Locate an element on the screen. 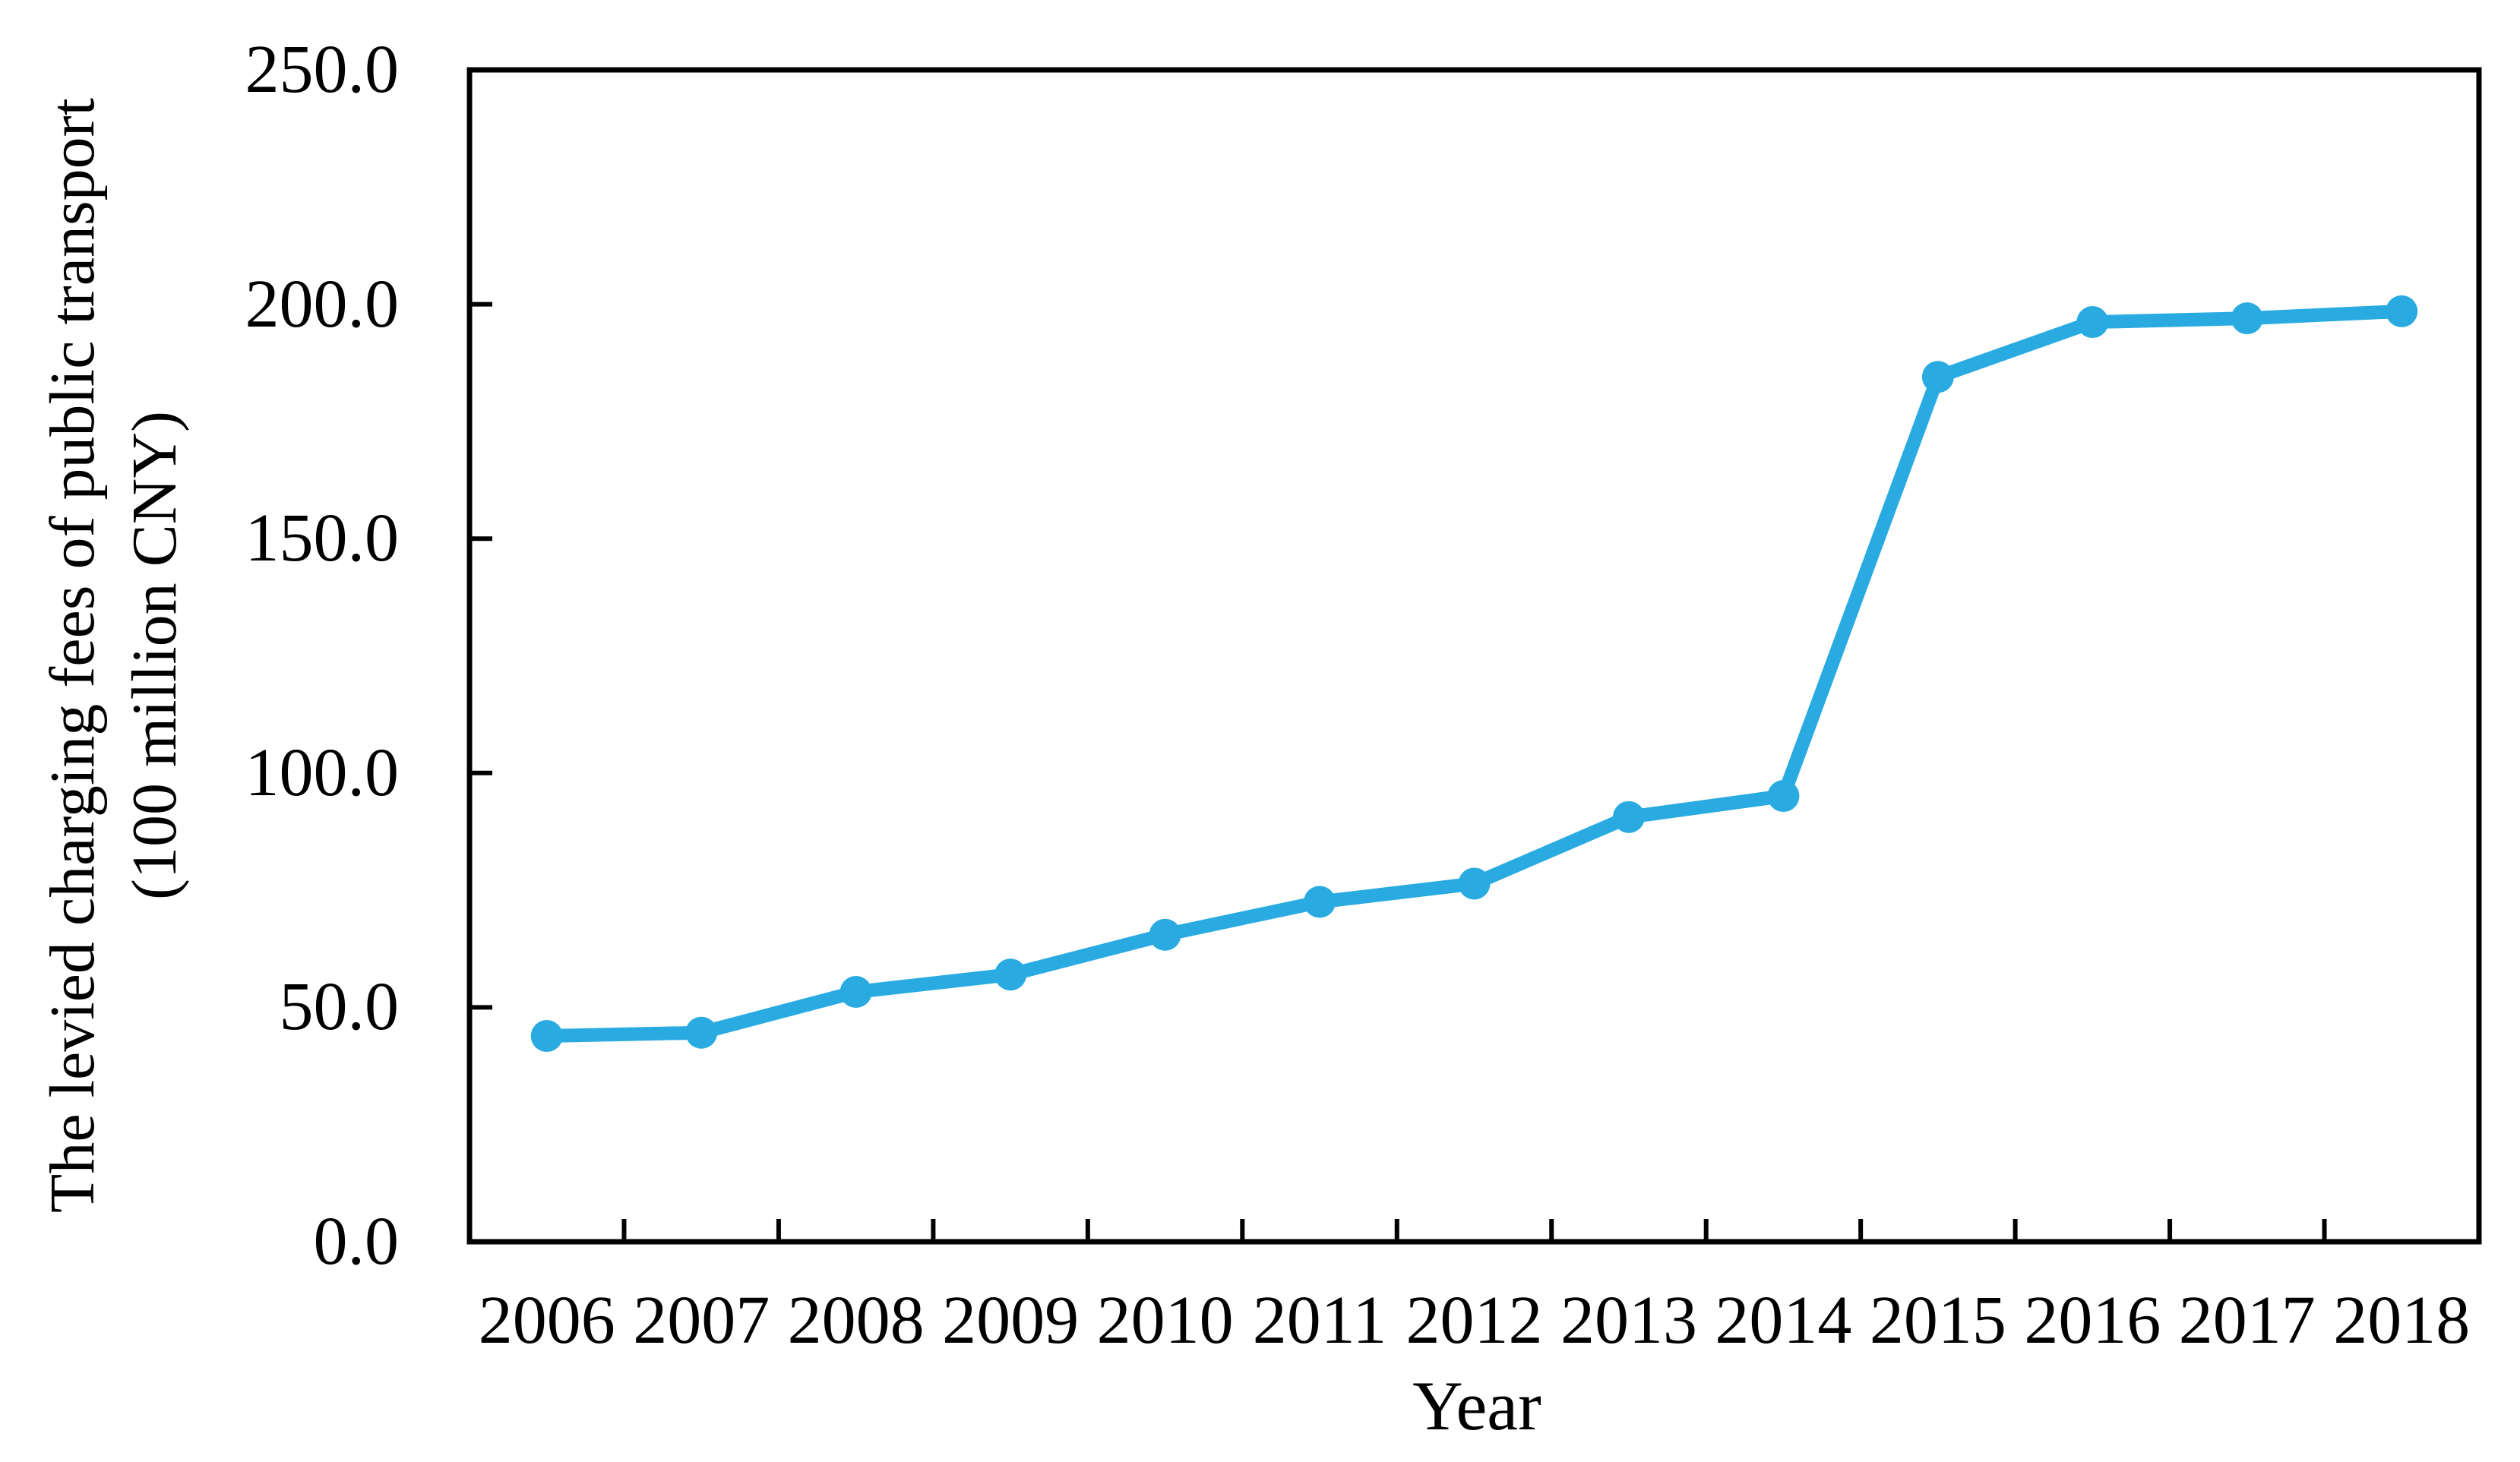  y-tick-label: 50.0 is located at coordinates (339, 1007).